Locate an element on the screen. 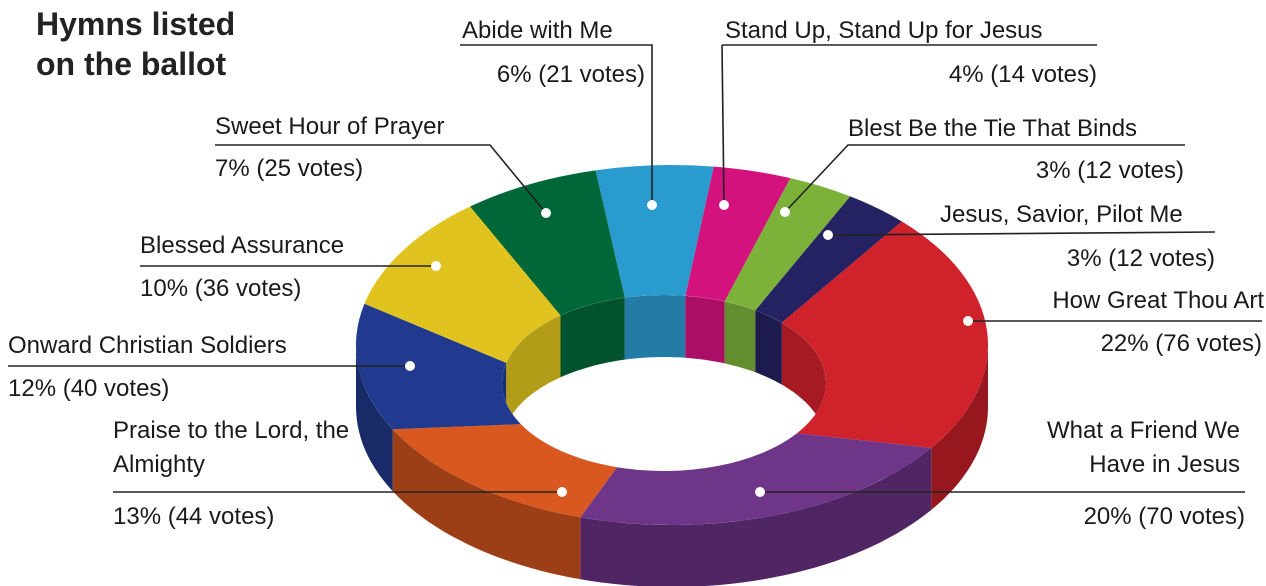  slice-label: Stand Up, Stand Up for Jesus is located at coordinates (884, 30).